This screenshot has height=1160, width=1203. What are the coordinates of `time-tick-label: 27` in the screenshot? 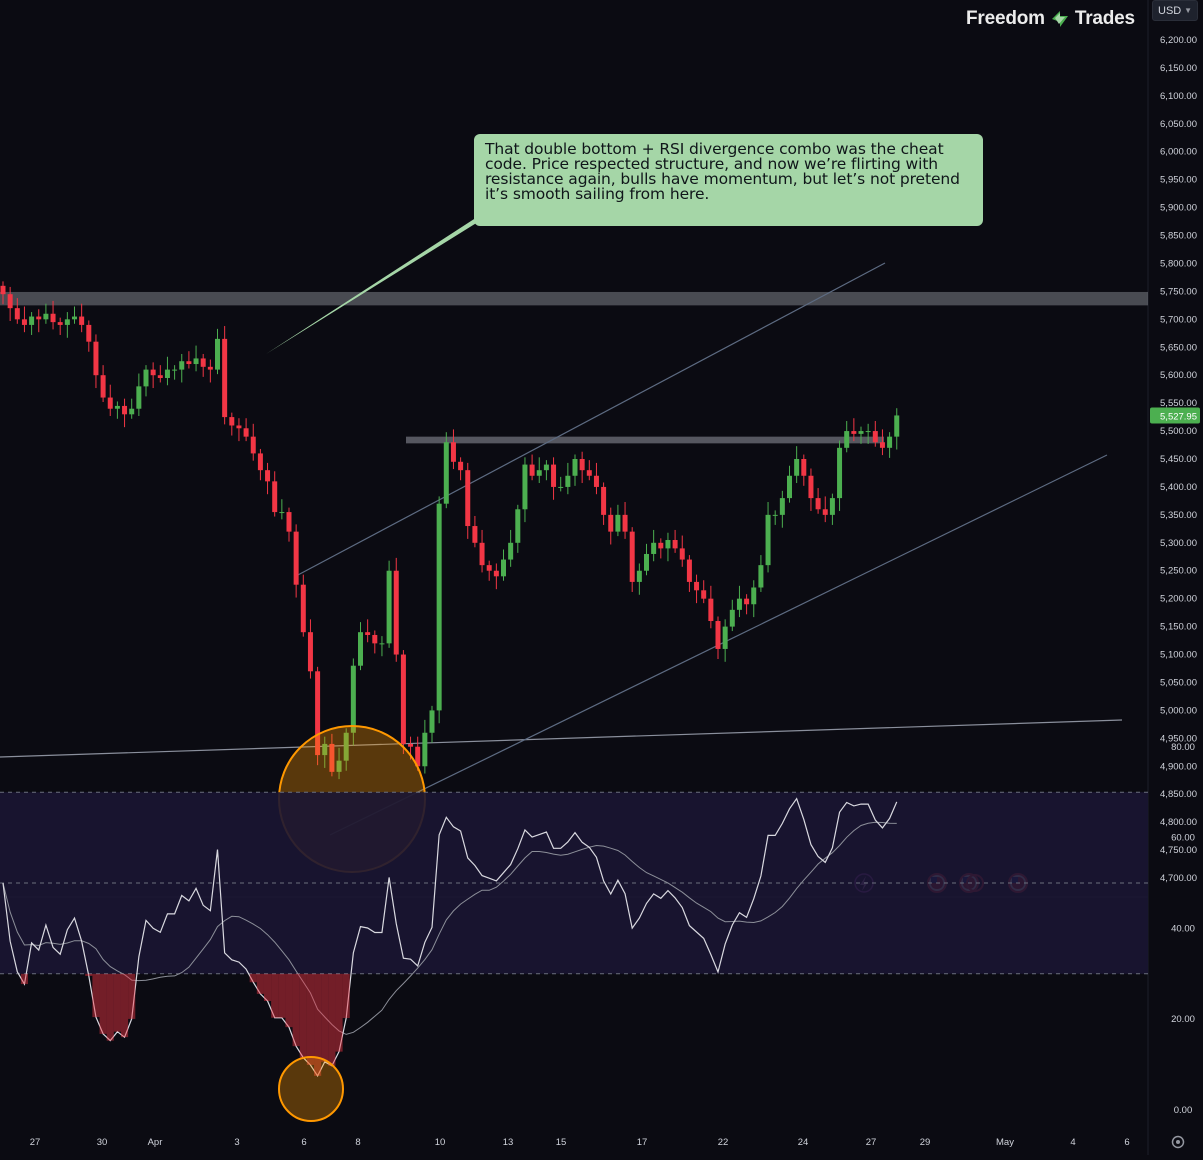 It's located at (35, 1142).